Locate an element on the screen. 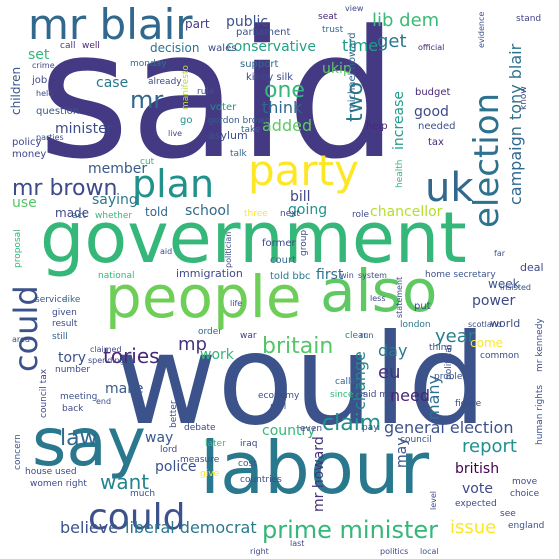  word-rule: rule is located at coordinates (206, 92).